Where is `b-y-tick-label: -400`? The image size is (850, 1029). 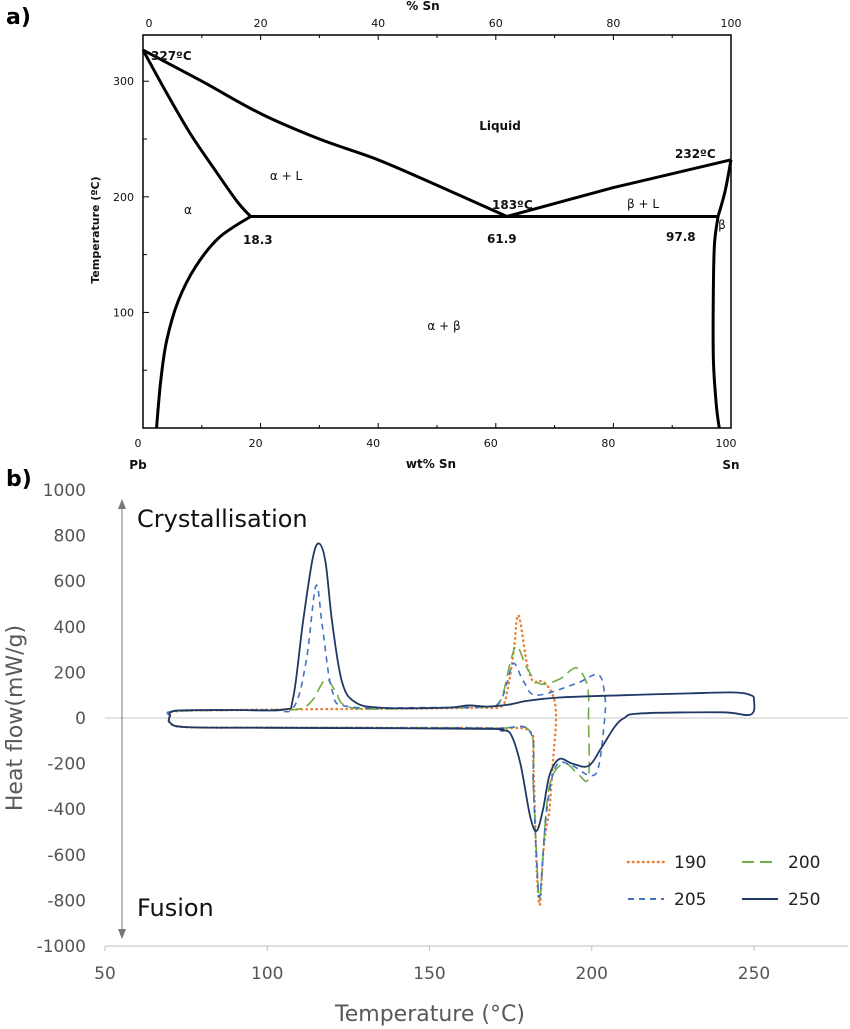
b-y-tick-label: -400 is located at coordinates (66, 810).